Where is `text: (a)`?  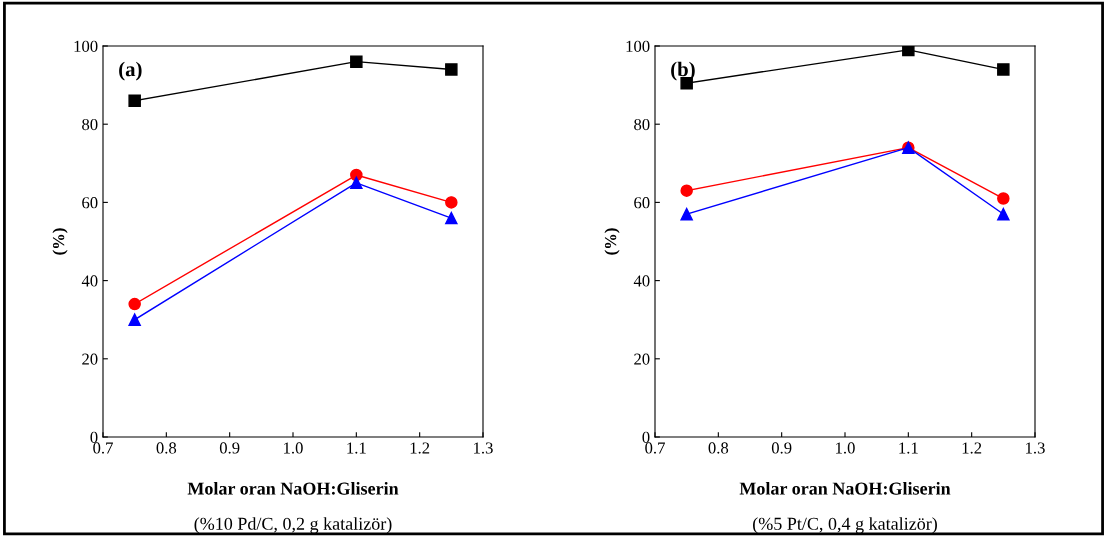 text: (a) is located at coordinates (130, 71).